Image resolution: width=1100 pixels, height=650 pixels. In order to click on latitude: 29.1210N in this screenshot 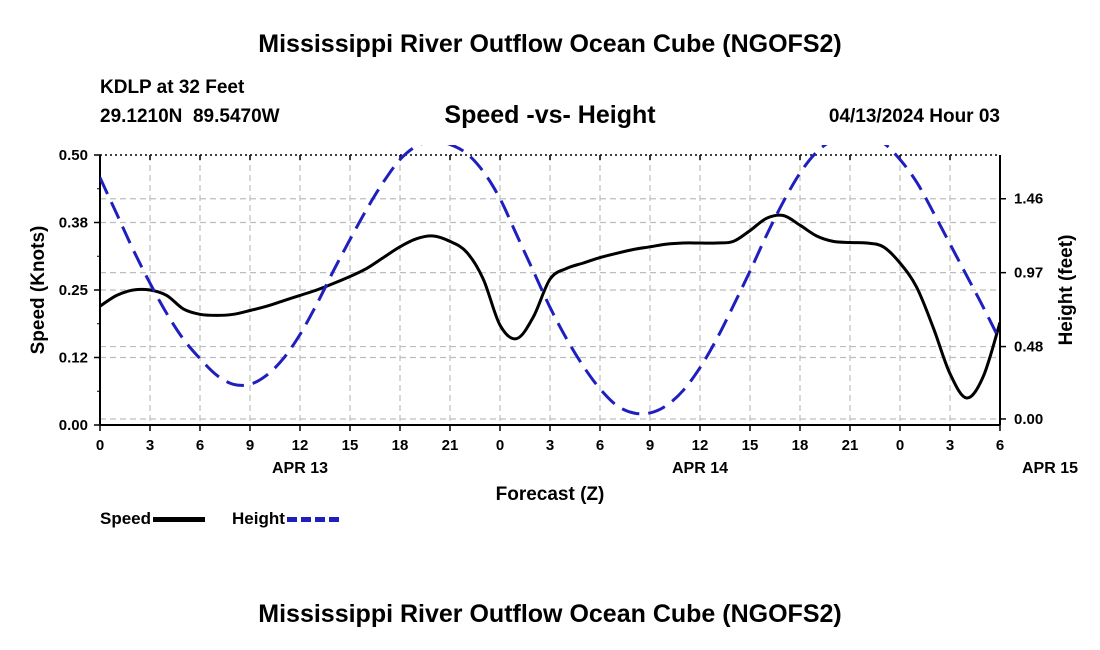, I will do `click(141, 116)`.